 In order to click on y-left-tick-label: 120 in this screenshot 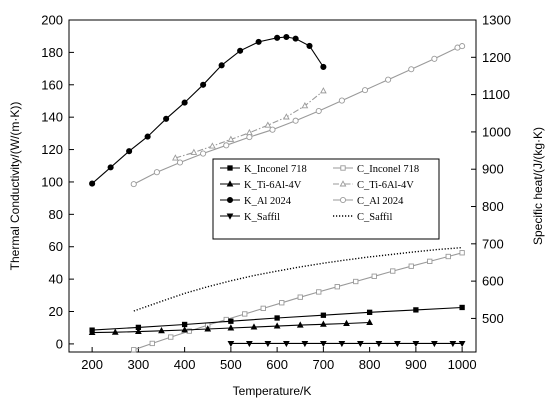, I will do `click(52, 149)`.